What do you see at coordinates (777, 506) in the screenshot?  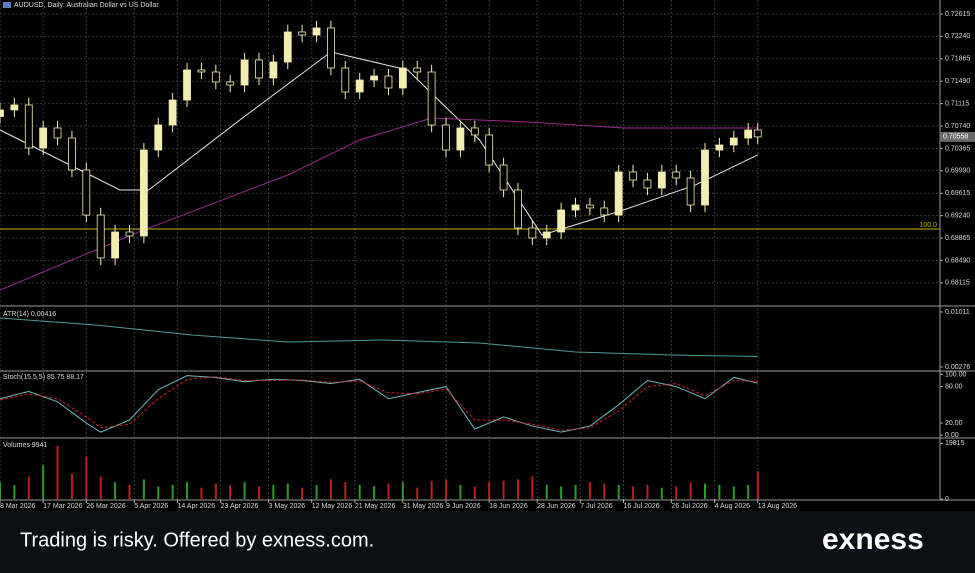 I see `x-tick-label: 13 Aug 2026` at bounding box center [777, 506].